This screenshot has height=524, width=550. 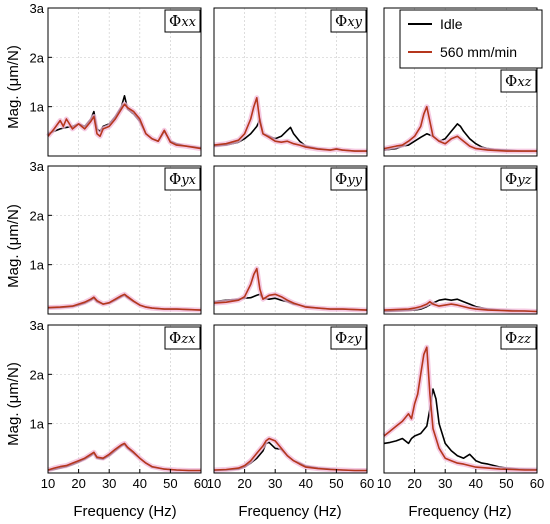 I want to click on panel-label: Φyx, so click(x=183, y=179).